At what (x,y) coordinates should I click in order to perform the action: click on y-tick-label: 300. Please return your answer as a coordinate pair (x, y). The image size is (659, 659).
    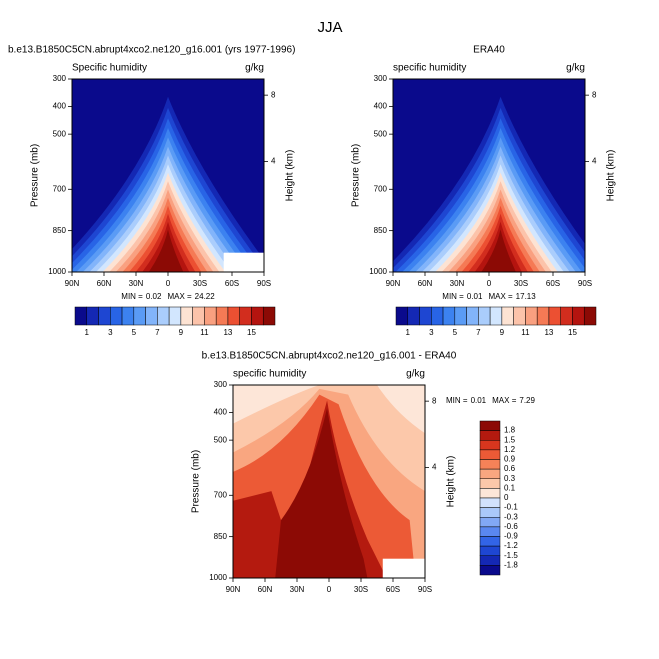
    Looking at the image, I should click on (221, 384).